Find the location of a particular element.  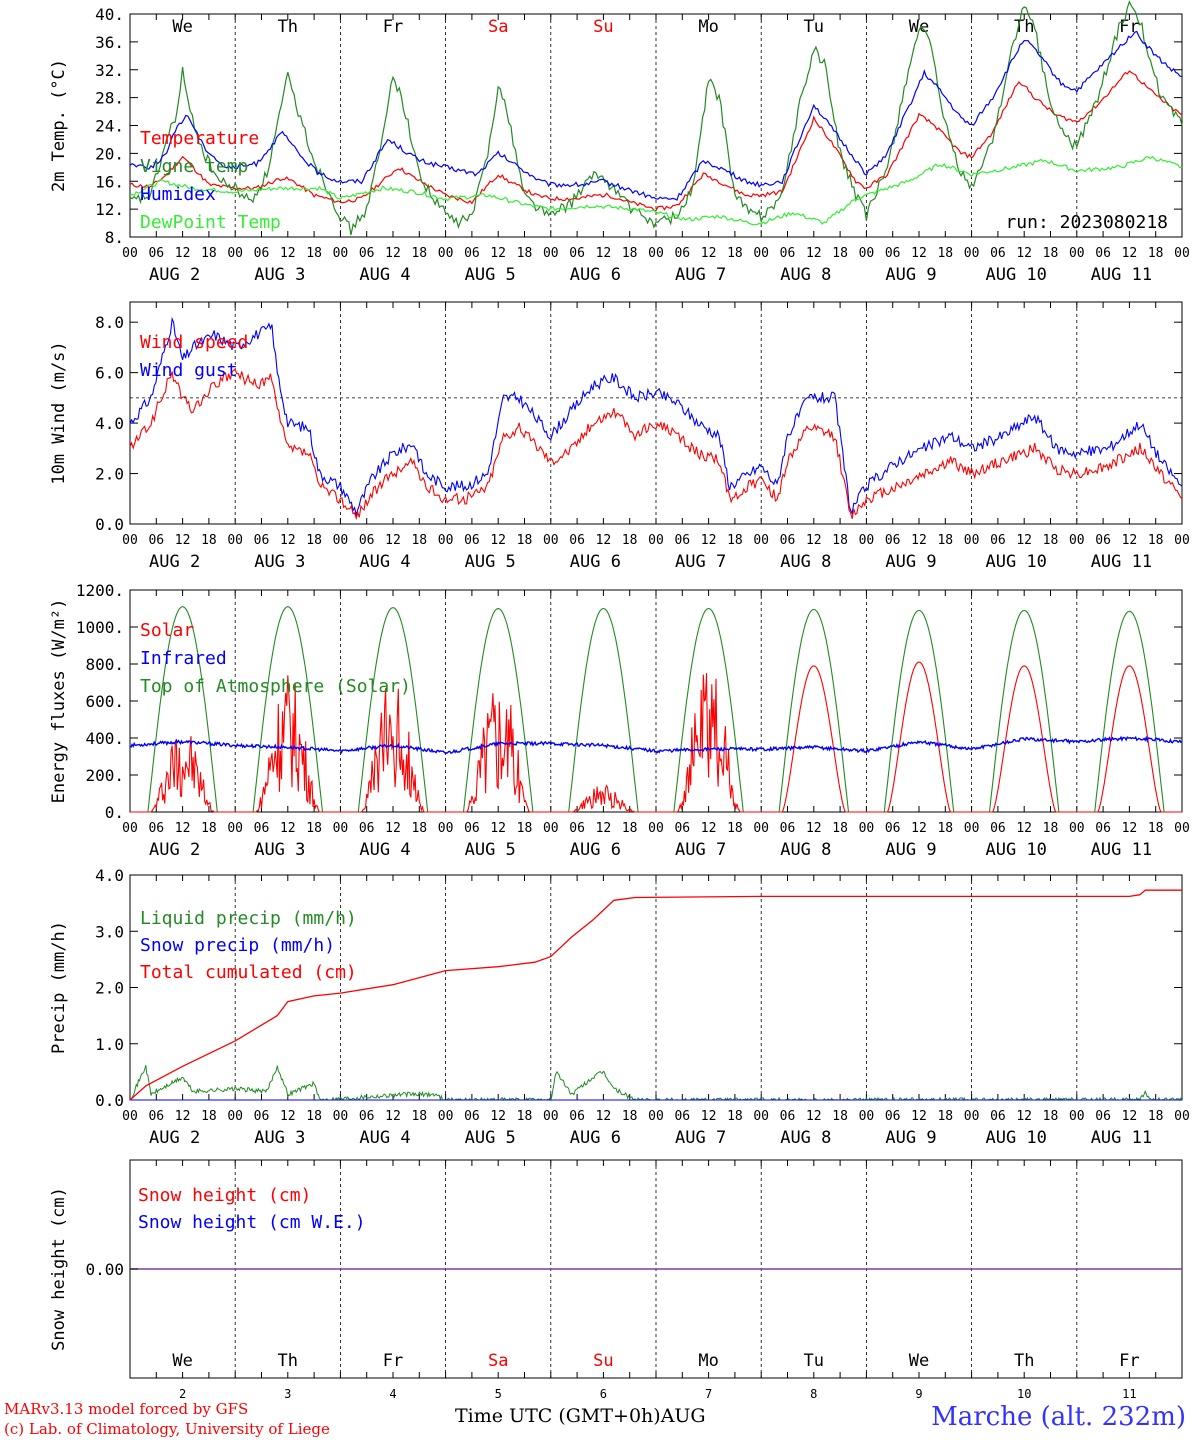

temperature-ytick-label: 40. is located at coordinates (109, 14).